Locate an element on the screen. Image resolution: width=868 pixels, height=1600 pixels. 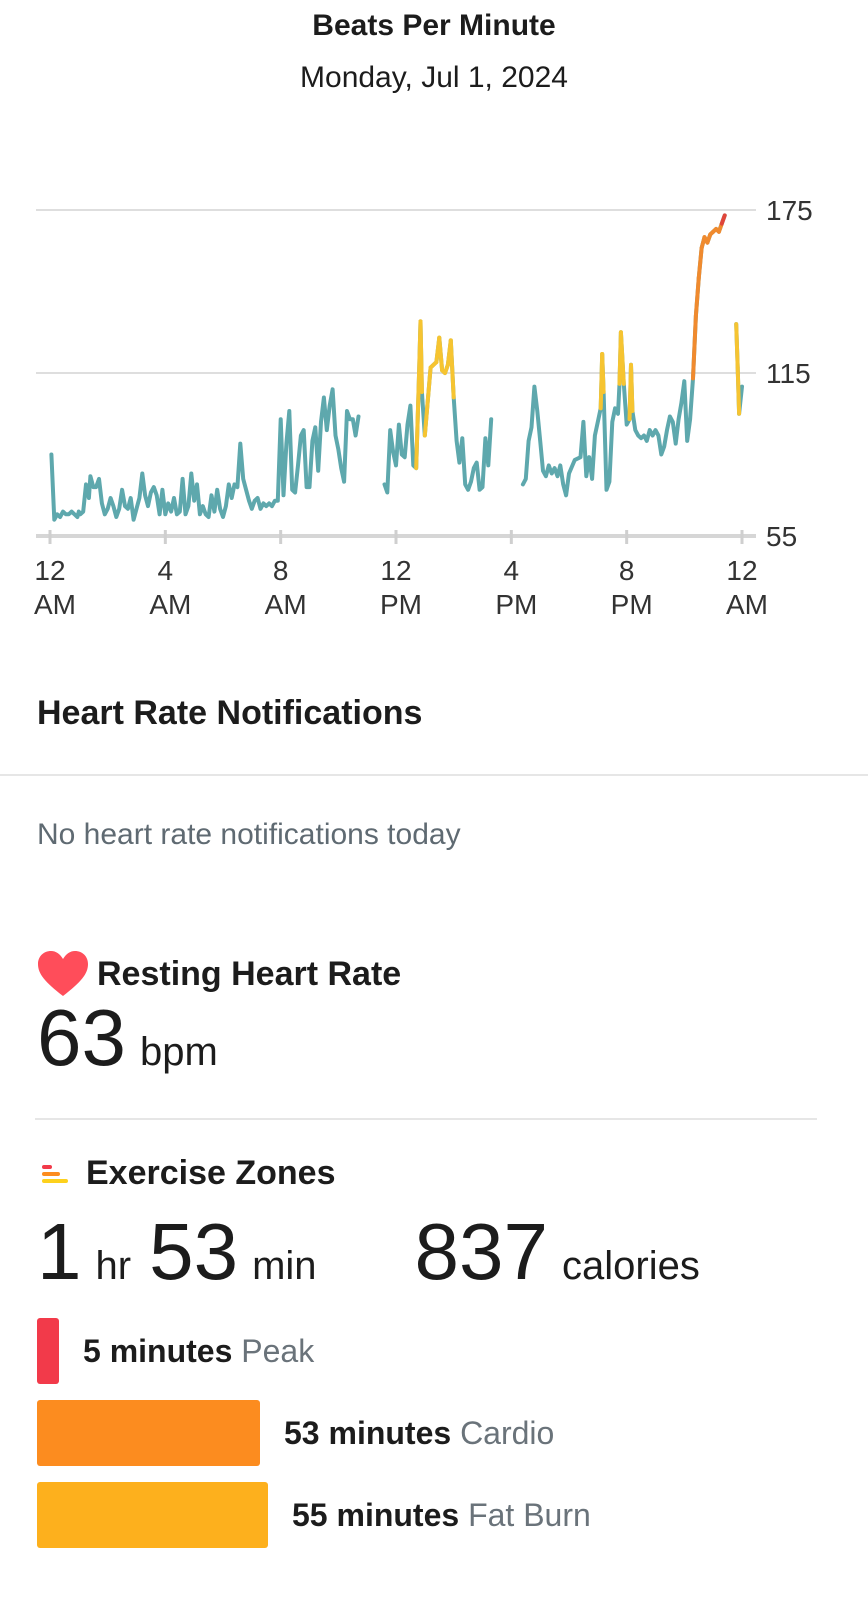
resting-heart-rate-title: Resting Heart Rate is located at coordinates (249, 973).